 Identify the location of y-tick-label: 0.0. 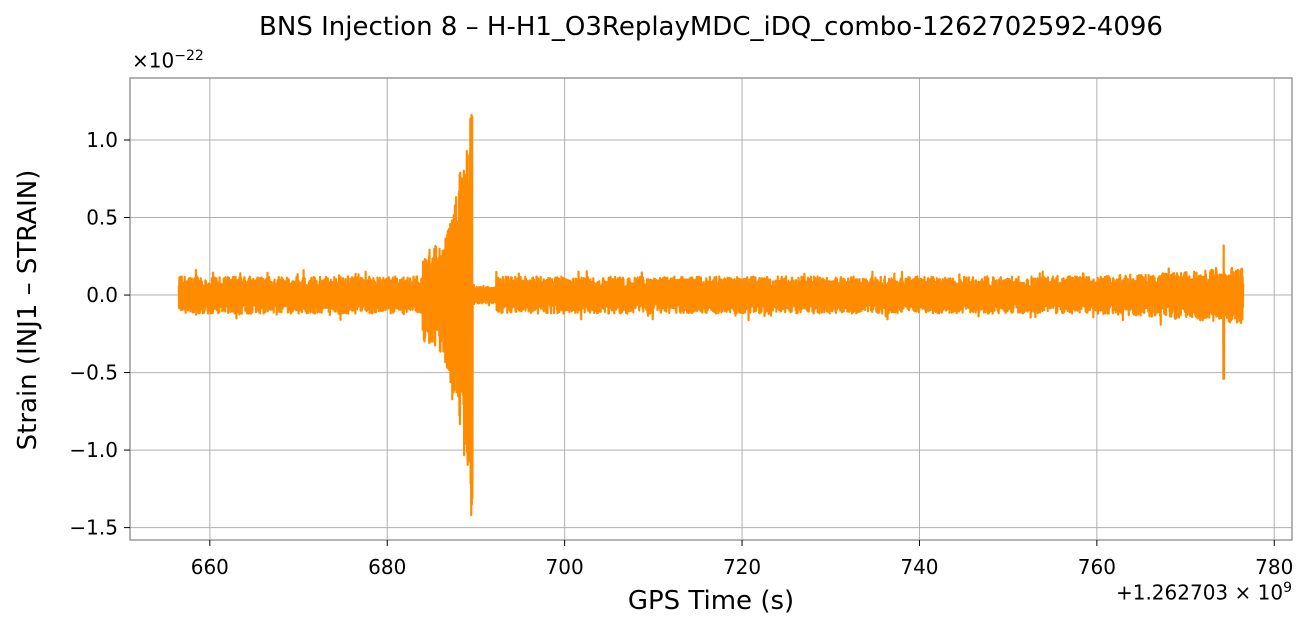
(102, 295).